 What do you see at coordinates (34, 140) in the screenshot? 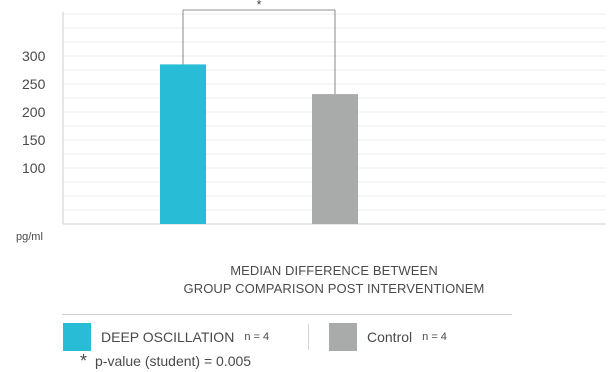
I see `y-tick-label: 150` at bounding box center [34, 140].